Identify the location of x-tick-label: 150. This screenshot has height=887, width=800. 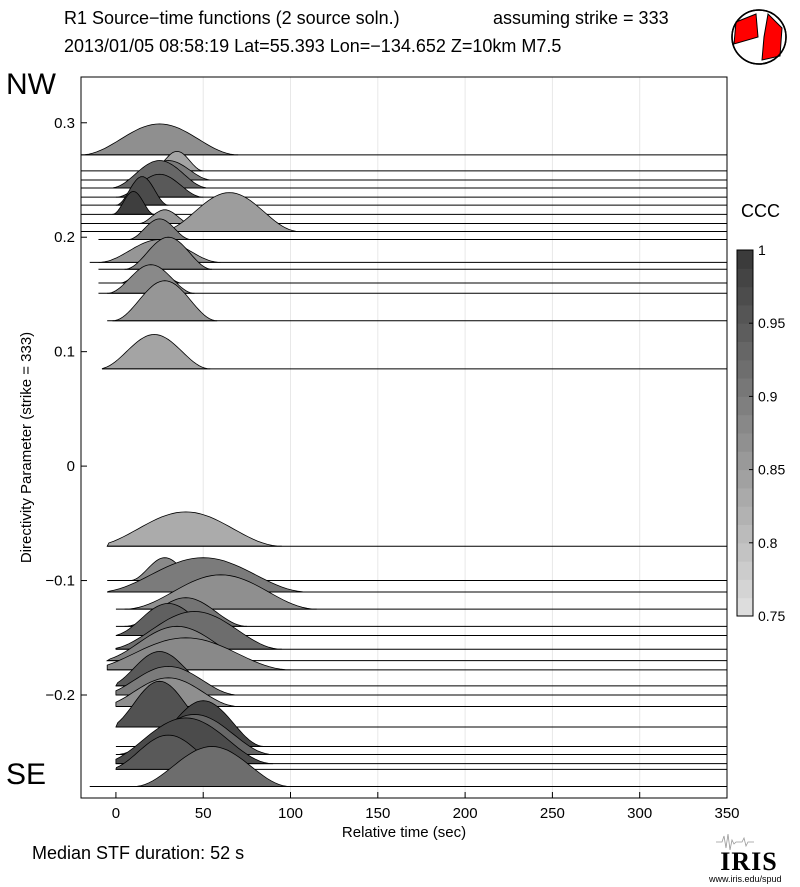
(377, 813).